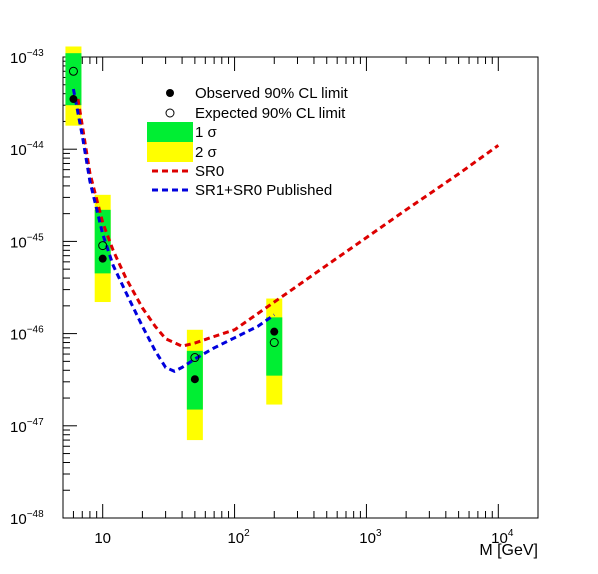 The width and height of the screenshot is (598, 574). What do you see at coordinates (304, 537) in the screenshot?
I see `x-tick-labels: 10 10² 10³ 10⁴` at bounding box center [304, 537].